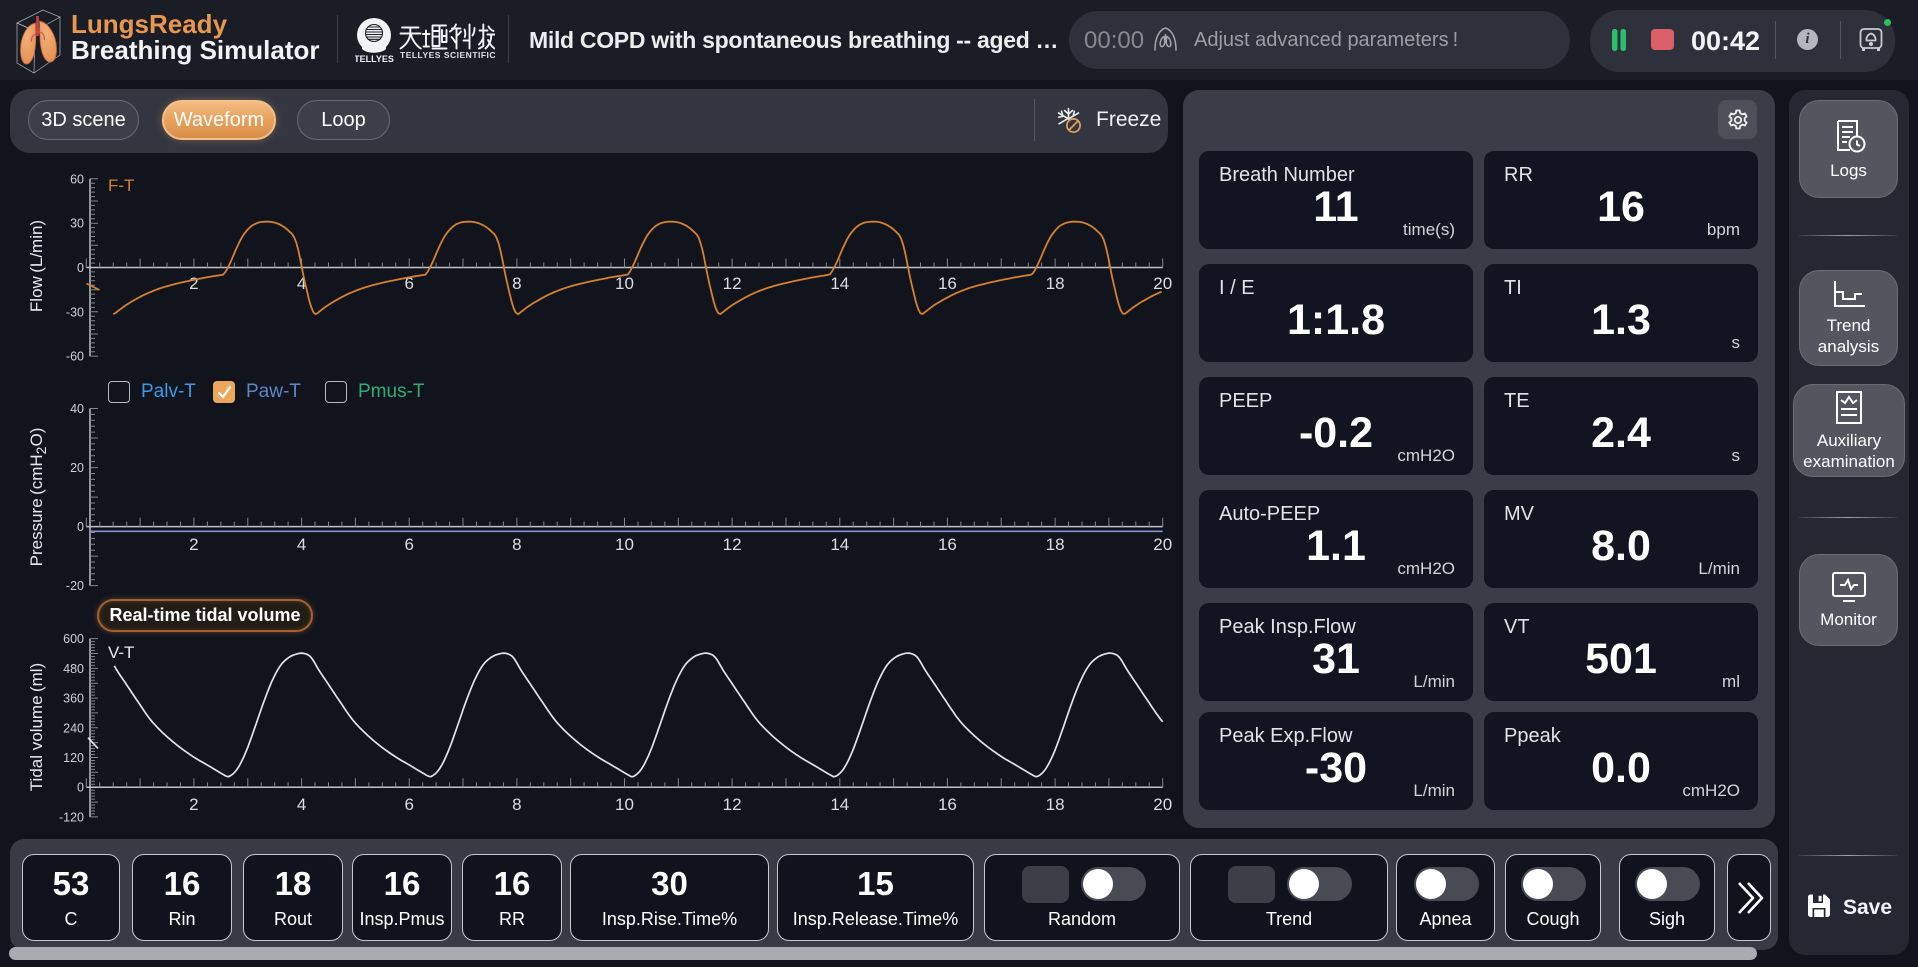  Describe the element at coordinates (77, 409) in the screenshot. I see `svg-text: 40` at that location.